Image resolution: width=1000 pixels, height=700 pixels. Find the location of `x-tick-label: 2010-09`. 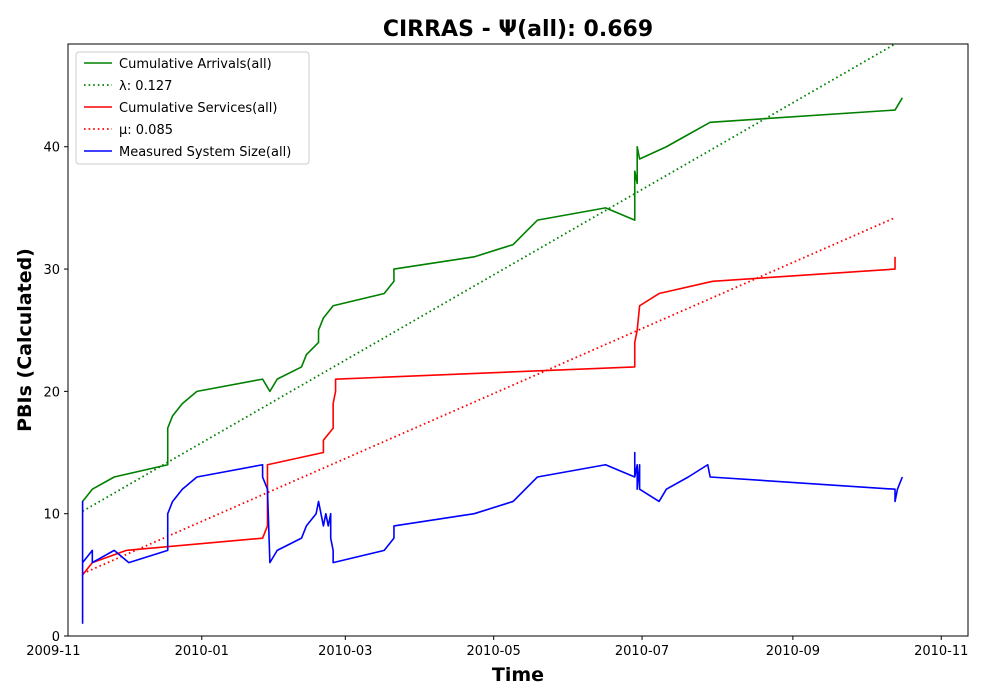

x-tick-label: 2010-09 is located at coordinates (793, 651).